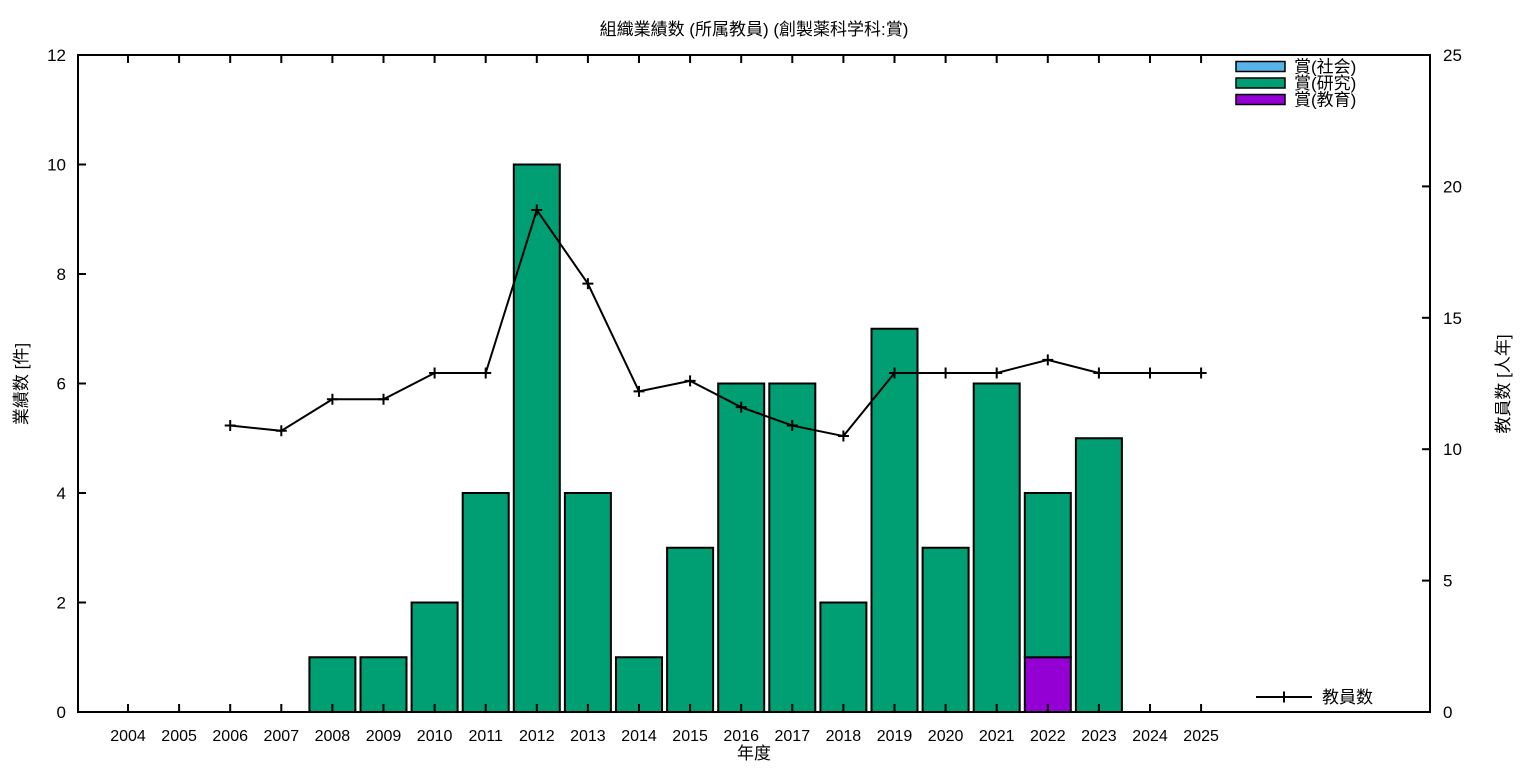 The height and width of the screenshot is (768, 1536). I want to click on x-tick-label: 2014, so click(639, 736).